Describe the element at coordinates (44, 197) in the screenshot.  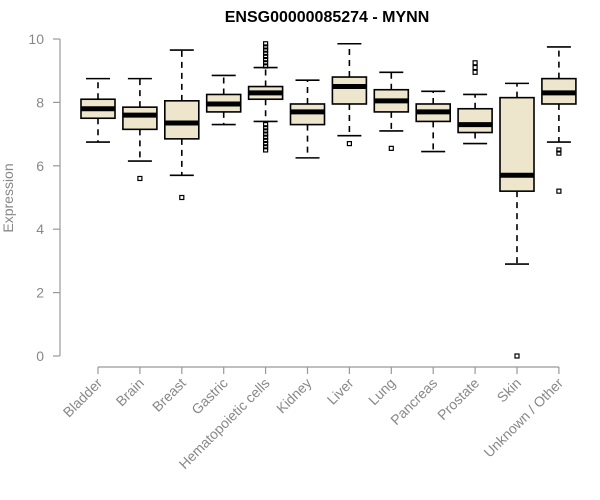
I see `y-axis: 0 2 4 6 8 10` at that location.